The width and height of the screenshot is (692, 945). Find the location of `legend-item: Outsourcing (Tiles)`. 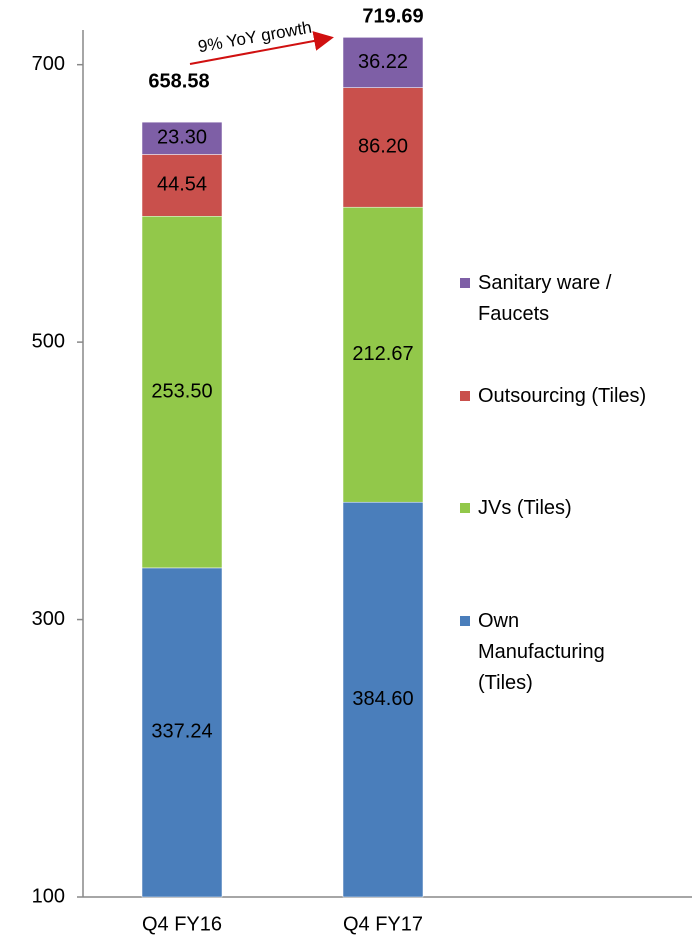

legend-item: Outsourcing (Tiles) is located at coordinates (575, 396).